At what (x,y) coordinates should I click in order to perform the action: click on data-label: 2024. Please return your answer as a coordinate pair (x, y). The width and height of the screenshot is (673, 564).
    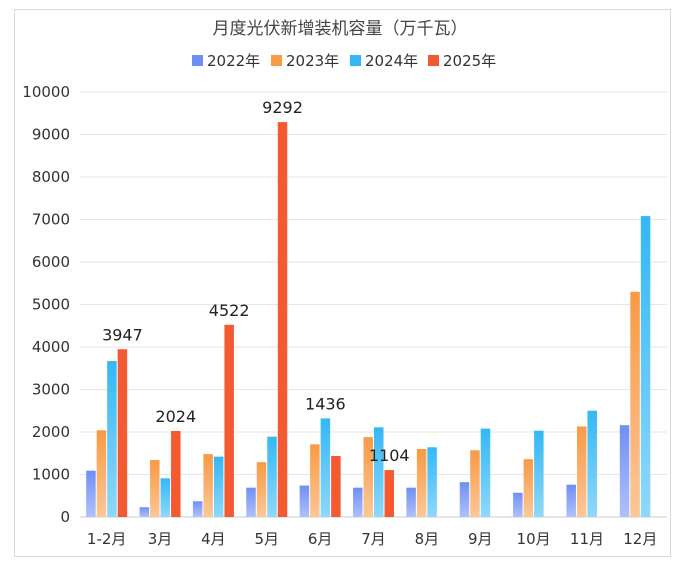
    Looking at the image, I should click on (175, 416).